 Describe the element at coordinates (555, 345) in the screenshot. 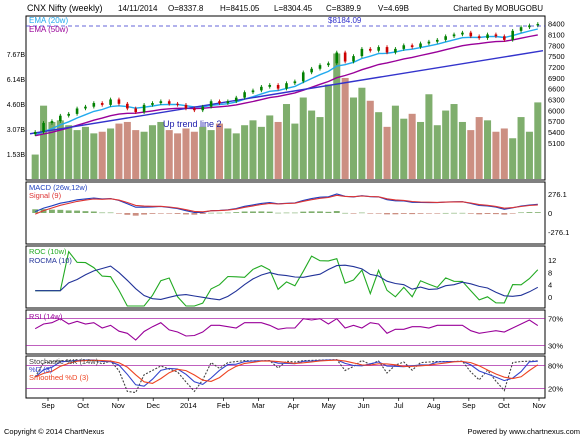

I see `rsi-tick-label: 30%` at that location.